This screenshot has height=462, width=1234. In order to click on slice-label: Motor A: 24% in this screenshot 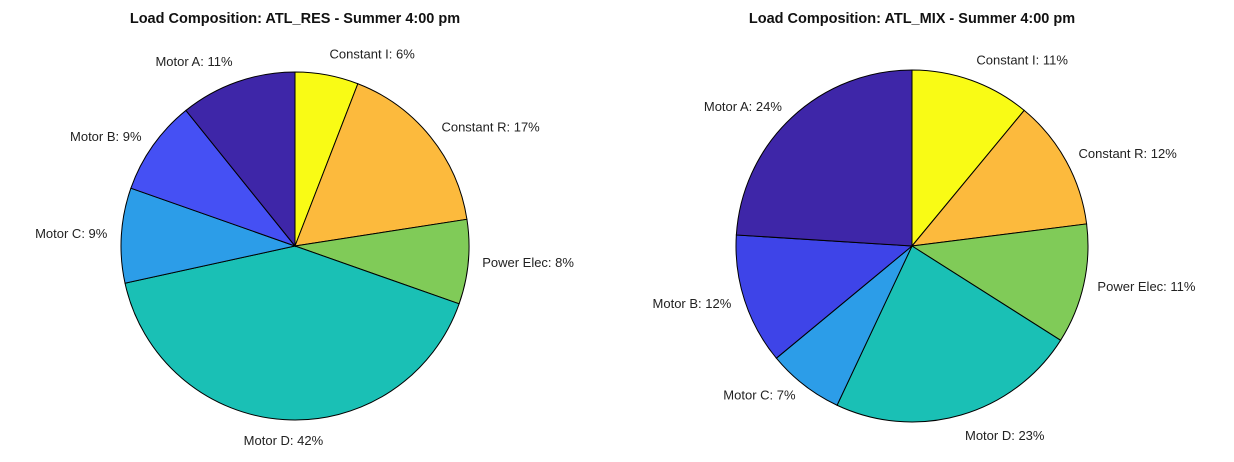, I will do `click(743, 106)`.